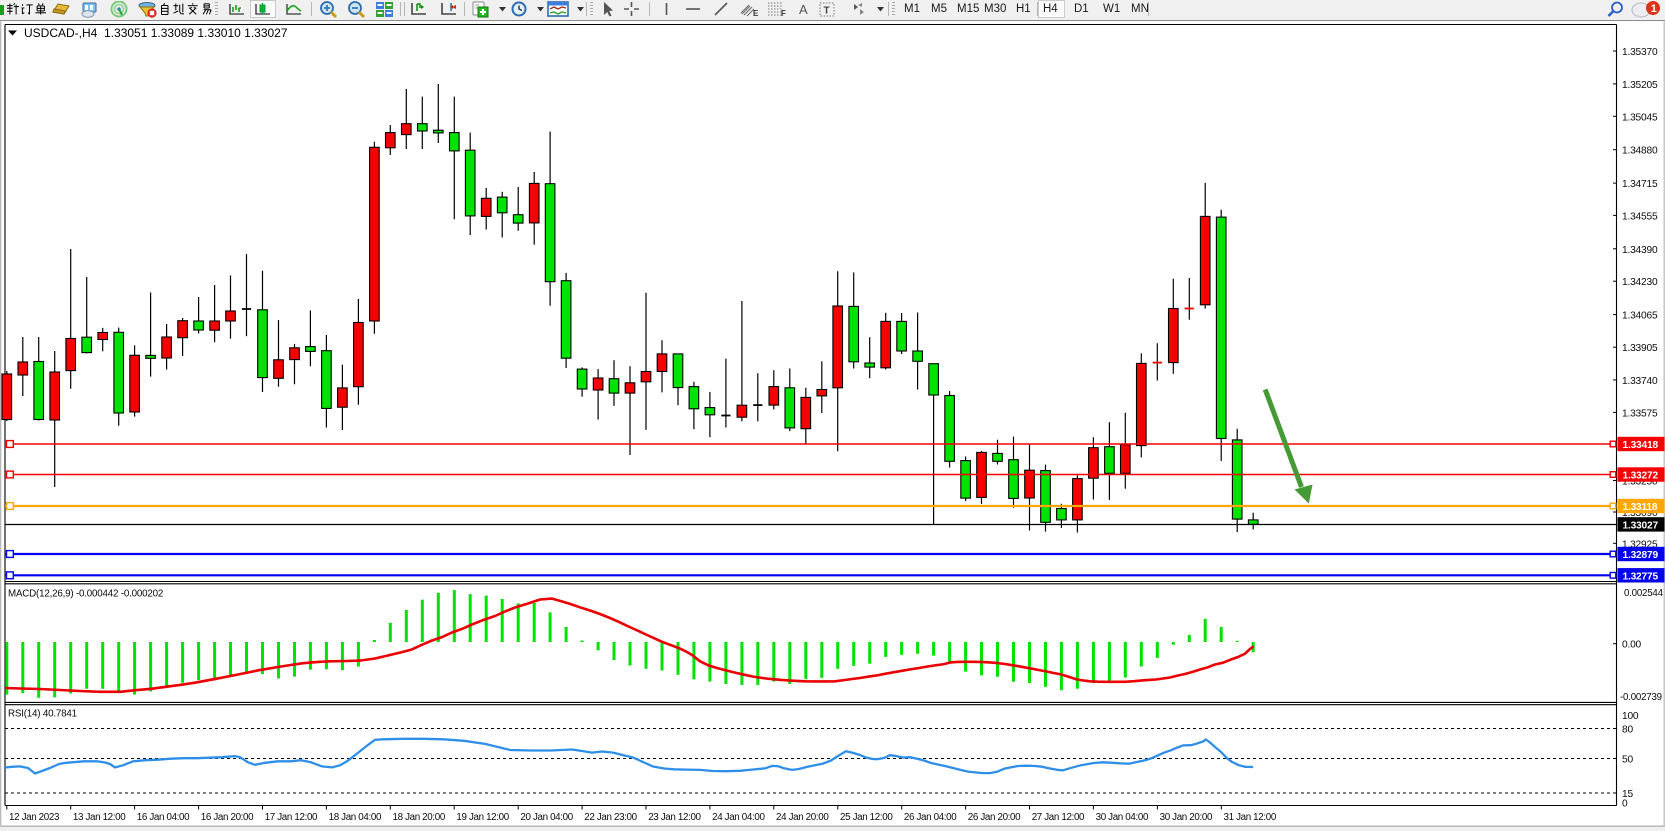 This screenshot has height=831, width=1665. What do you see at coordinates (1641, 555) in the screenshot?
I see `svg-text: 1.32879` at bounding box center [1641, 555].